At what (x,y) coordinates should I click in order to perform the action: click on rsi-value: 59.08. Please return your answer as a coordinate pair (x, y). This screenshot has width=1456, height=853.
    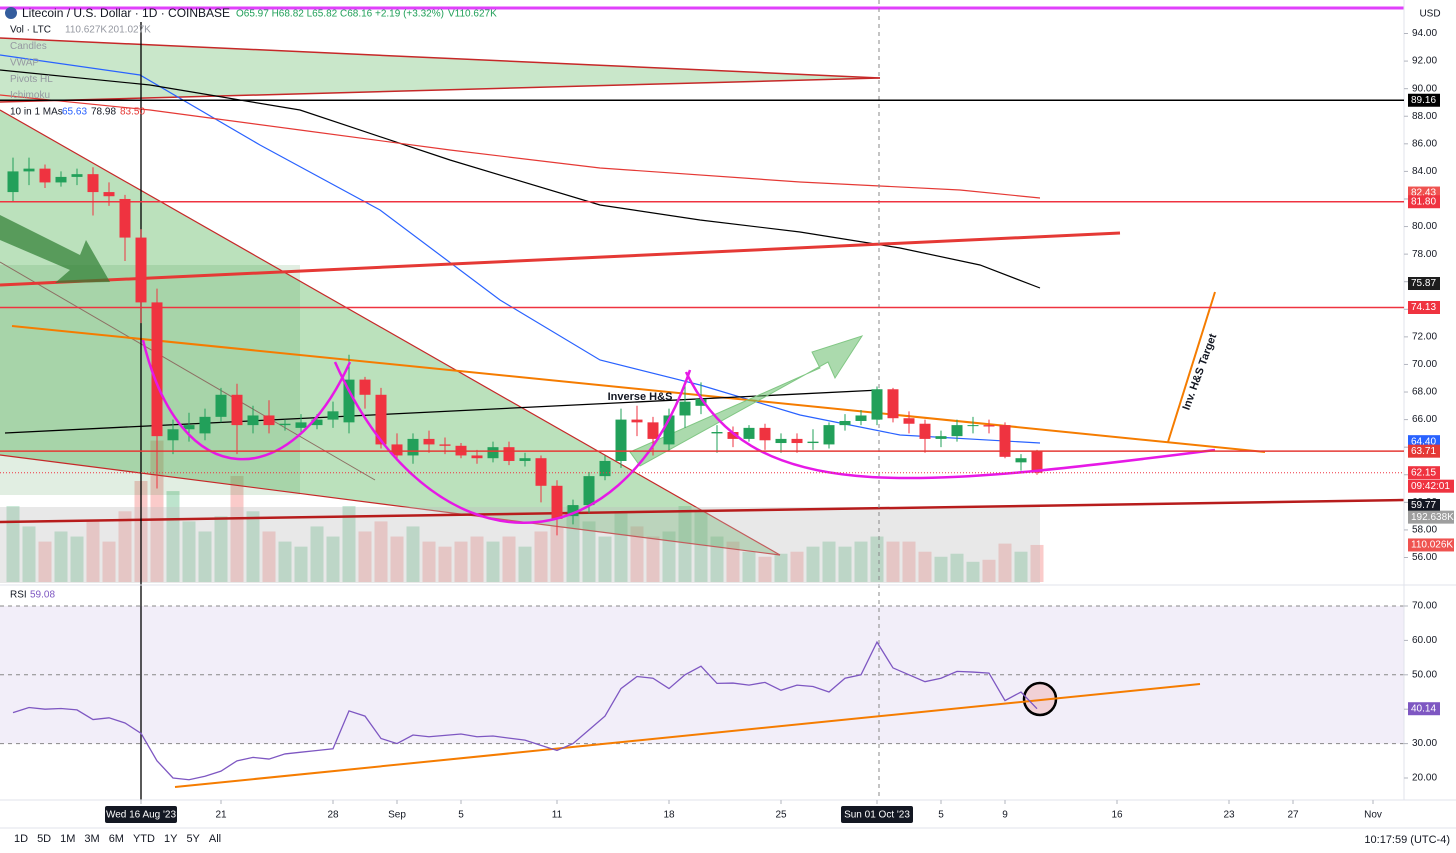
    Looking at the image, I should click on (42, 595).